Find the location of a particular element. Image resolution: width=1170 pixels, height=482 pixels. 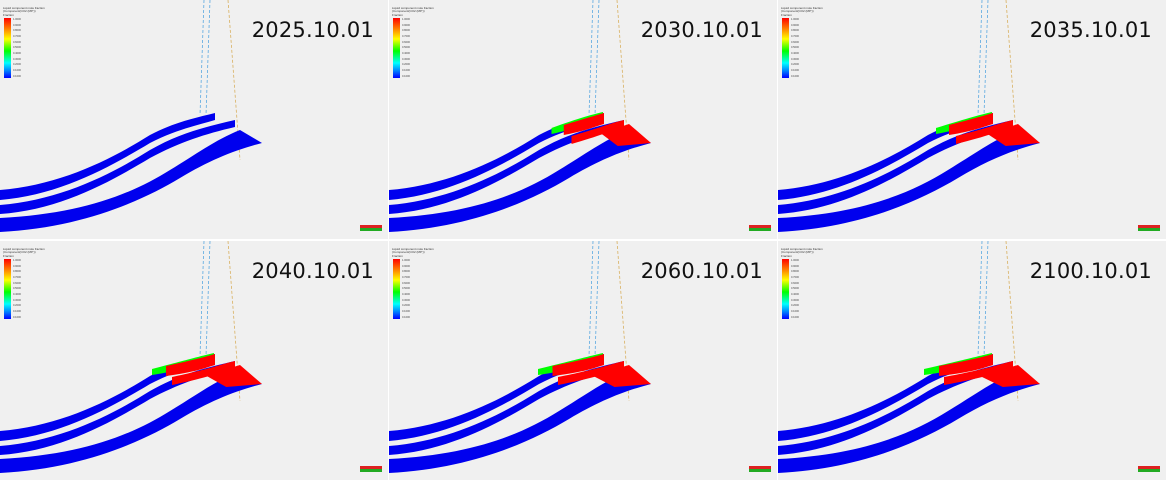

date-label: 2100.10.01 is located at coordinates (1090, 271).